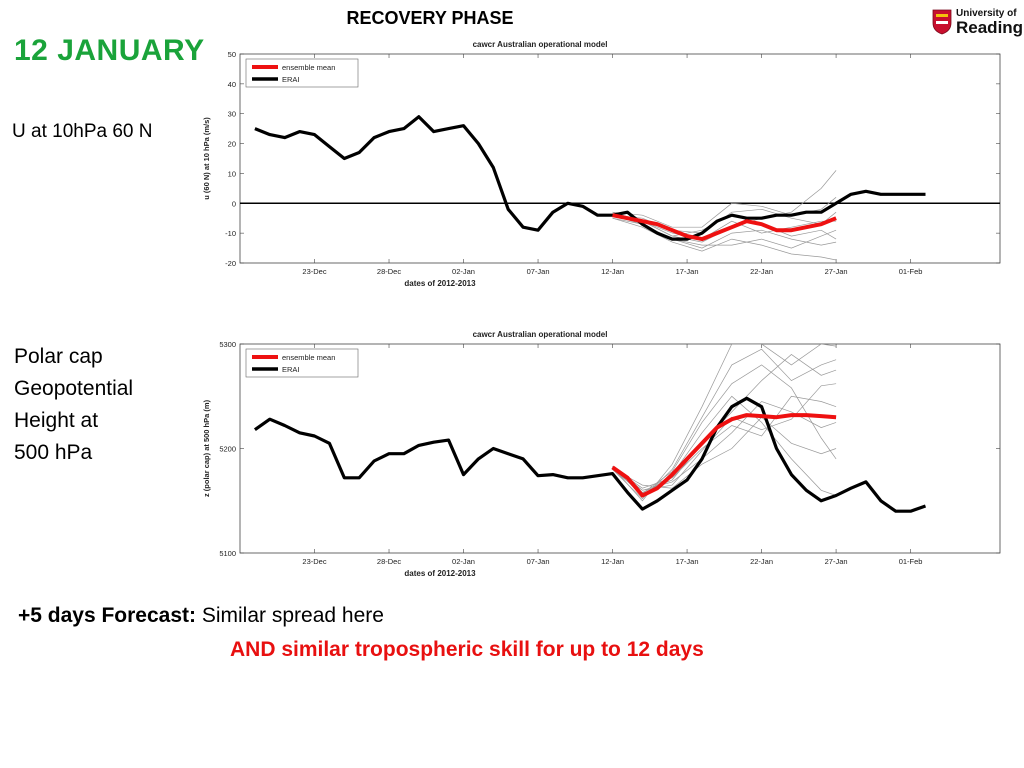 The image size is (1024, 768). I want to click on chart2-label: Polar cap Geopotential Height at 500 hPa, so click(104, 405).